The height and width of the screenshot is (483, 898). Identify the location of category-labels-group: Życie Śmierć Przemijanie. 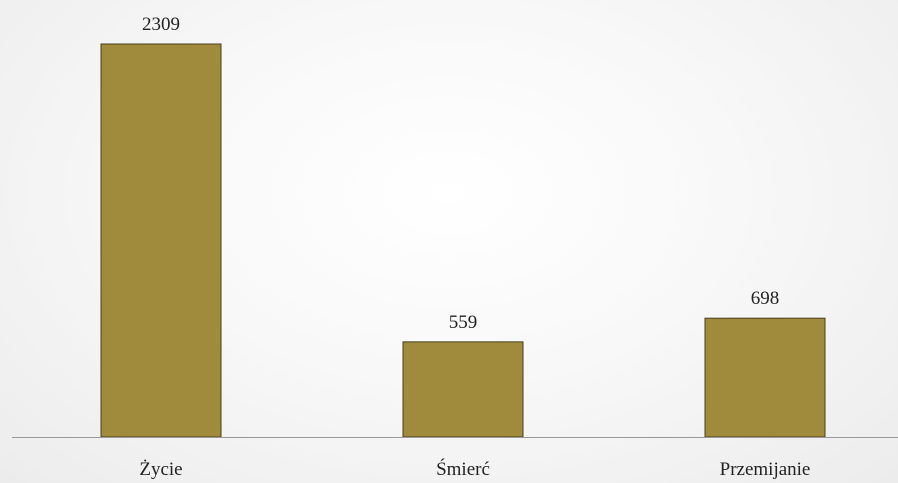
(474, 469).